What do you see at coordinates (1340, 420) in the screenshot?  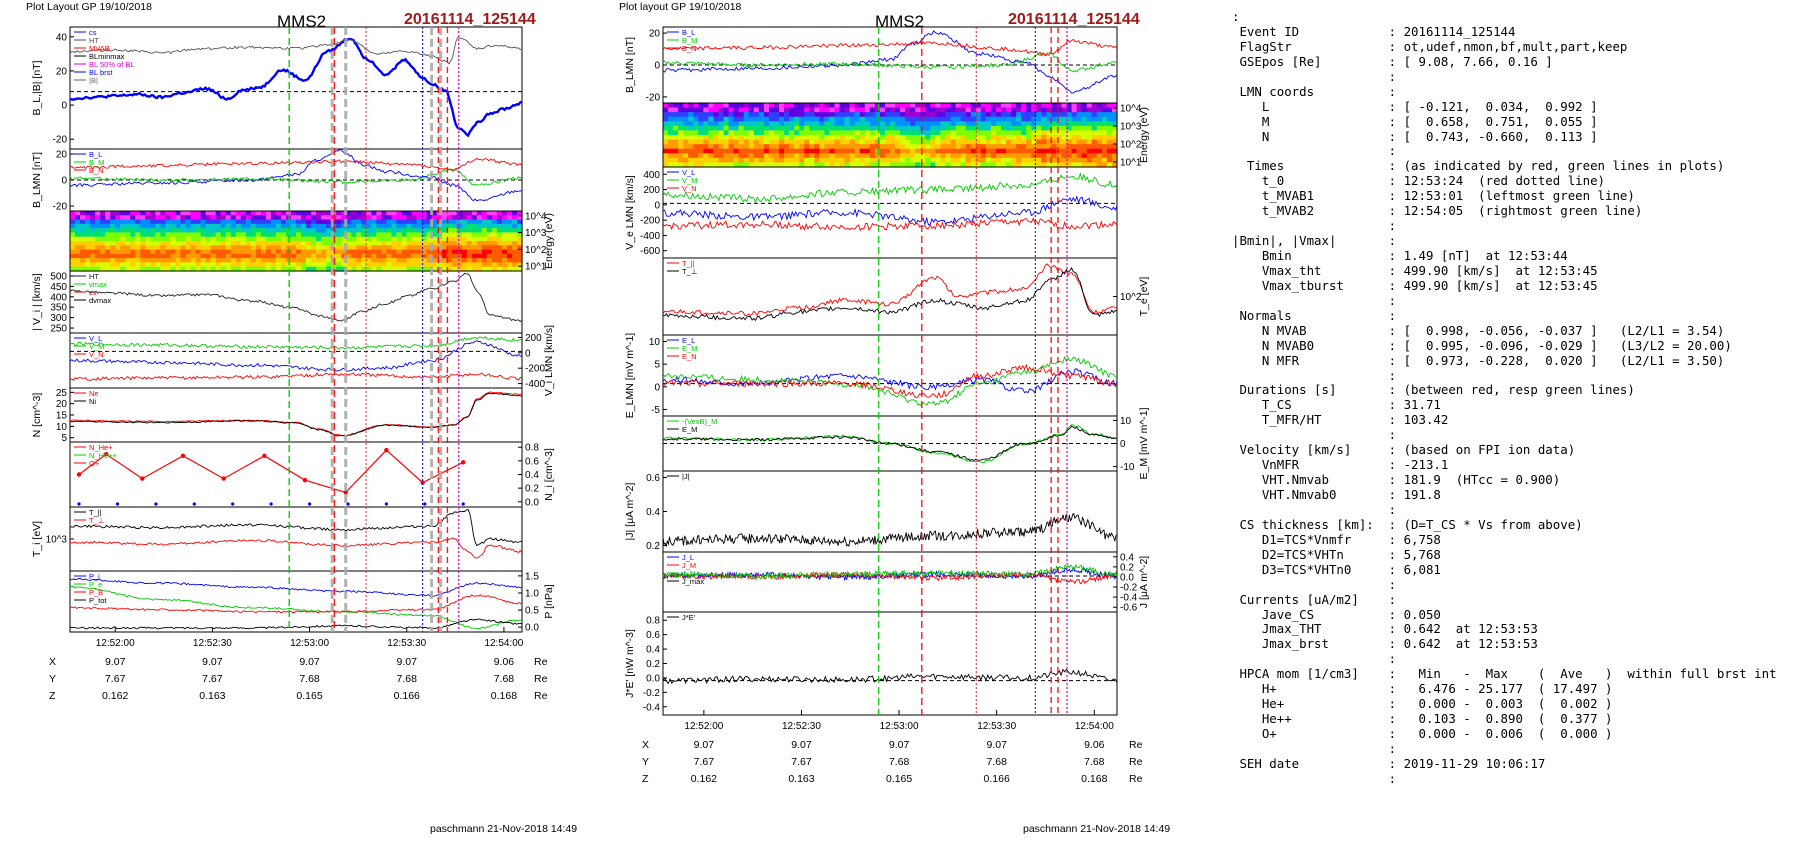 I see `summary-line: T_MFR/HT : 103.42` at bounding box center [1340, 420].